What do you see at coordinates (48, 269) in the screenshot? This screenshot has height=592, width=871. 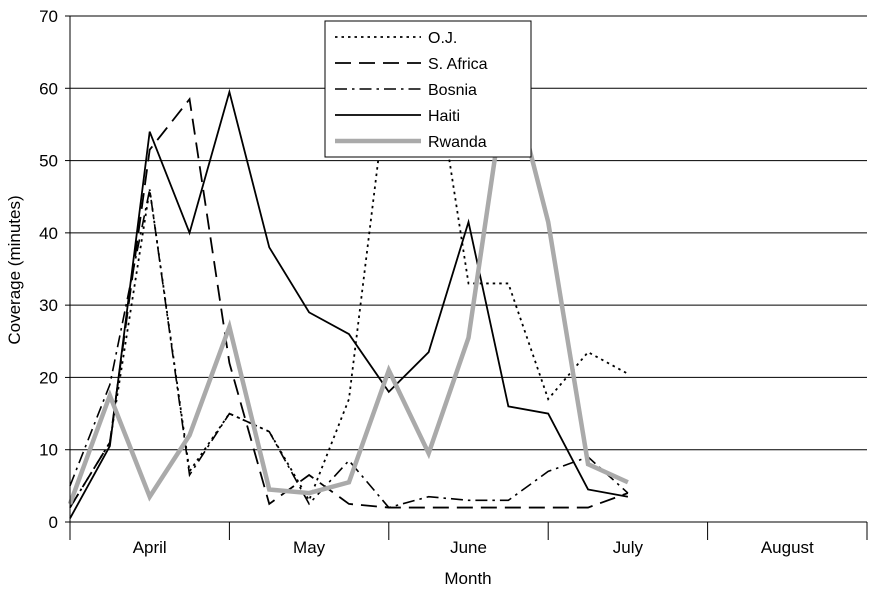 I see `y-tick-labels: 0 10 20 30 40 50 60 70` at bounding box center [48, 269].